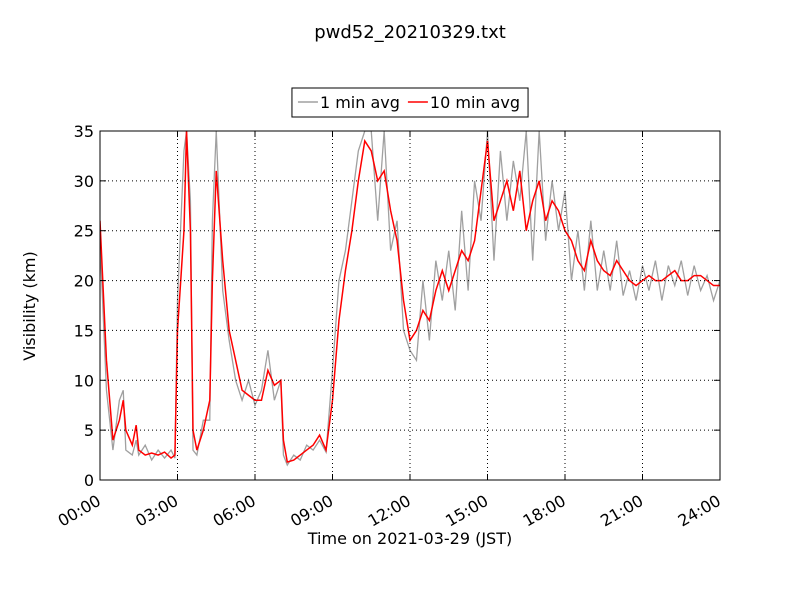 The image size is (800, 600). Describe the element at coordinates (410, 102) in the screenshot. I see `legend: 1 min avg 10 min avg` at that location.